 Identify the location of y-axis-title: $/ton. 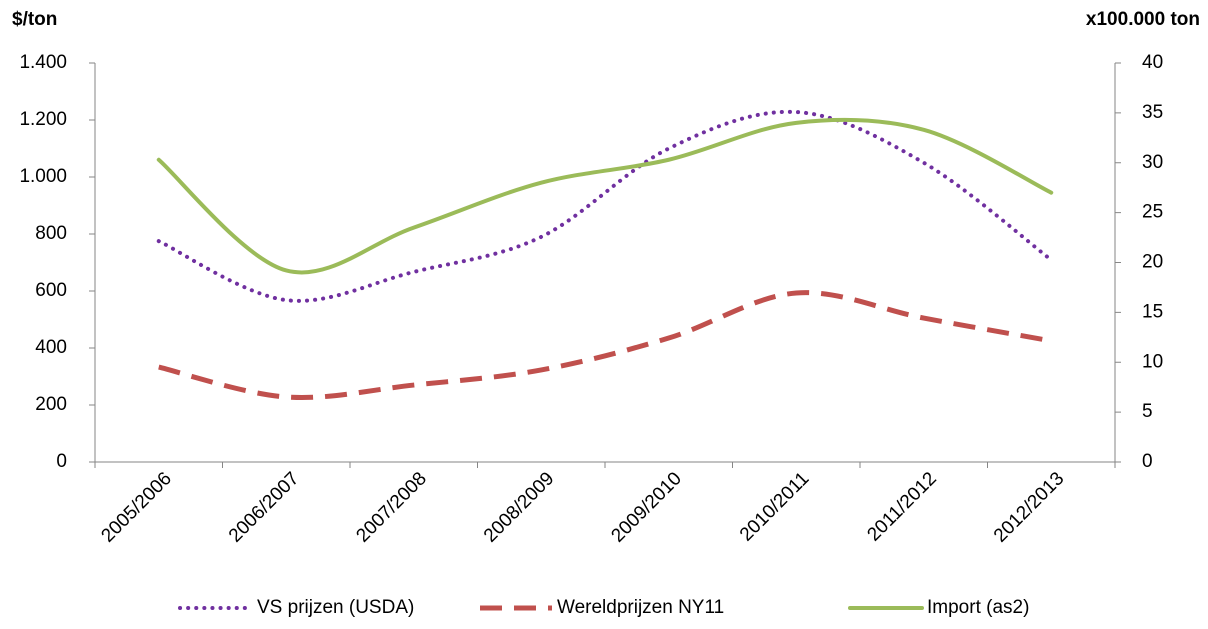
(34, 19).